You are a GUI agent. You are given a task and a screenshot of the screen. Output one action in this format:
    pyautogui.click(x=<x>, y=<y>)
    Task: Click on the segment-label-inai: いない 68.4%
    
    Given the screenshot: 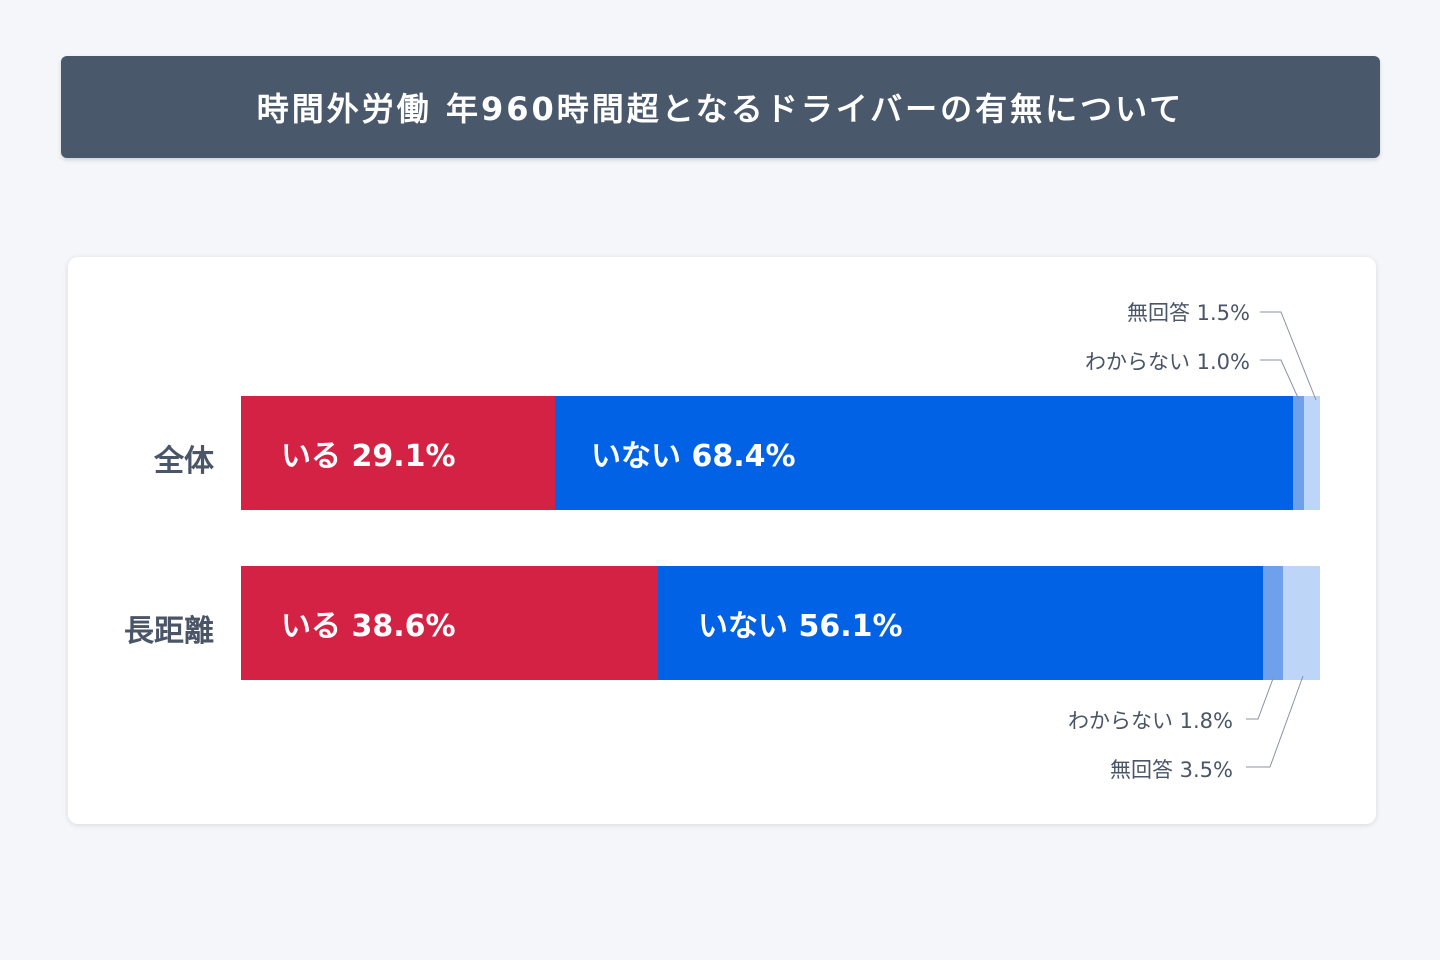 What is the action you would take?
    pyautogui.click(x=693, y=456)
    